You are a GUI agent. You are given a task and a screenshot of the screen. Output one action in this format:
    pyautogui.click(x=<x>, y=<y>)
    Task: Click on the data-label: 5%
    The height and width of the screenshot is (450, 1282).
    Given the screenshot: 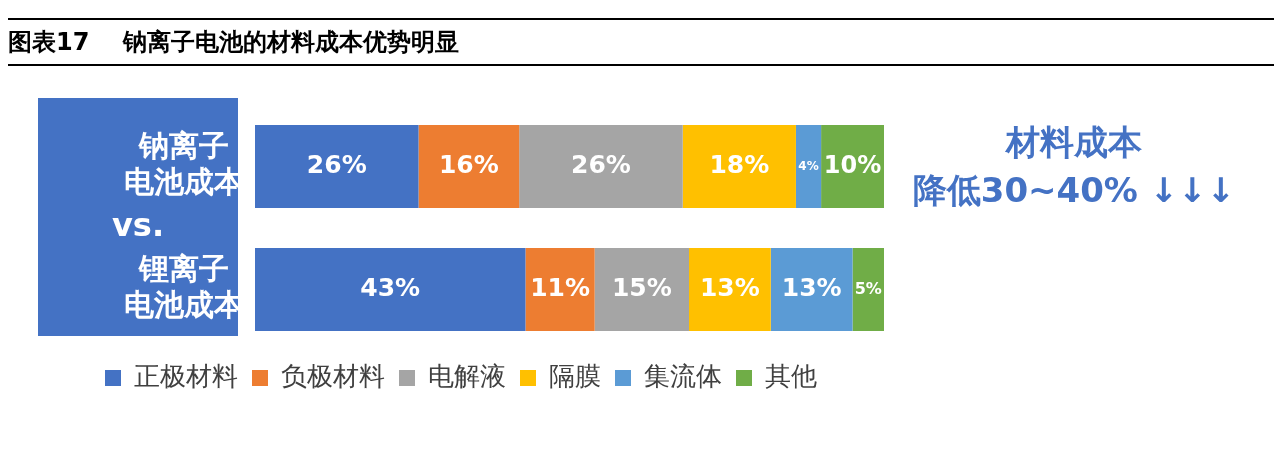 What is the action you would take?
    pyautogui.click(x=868, y=288)
    